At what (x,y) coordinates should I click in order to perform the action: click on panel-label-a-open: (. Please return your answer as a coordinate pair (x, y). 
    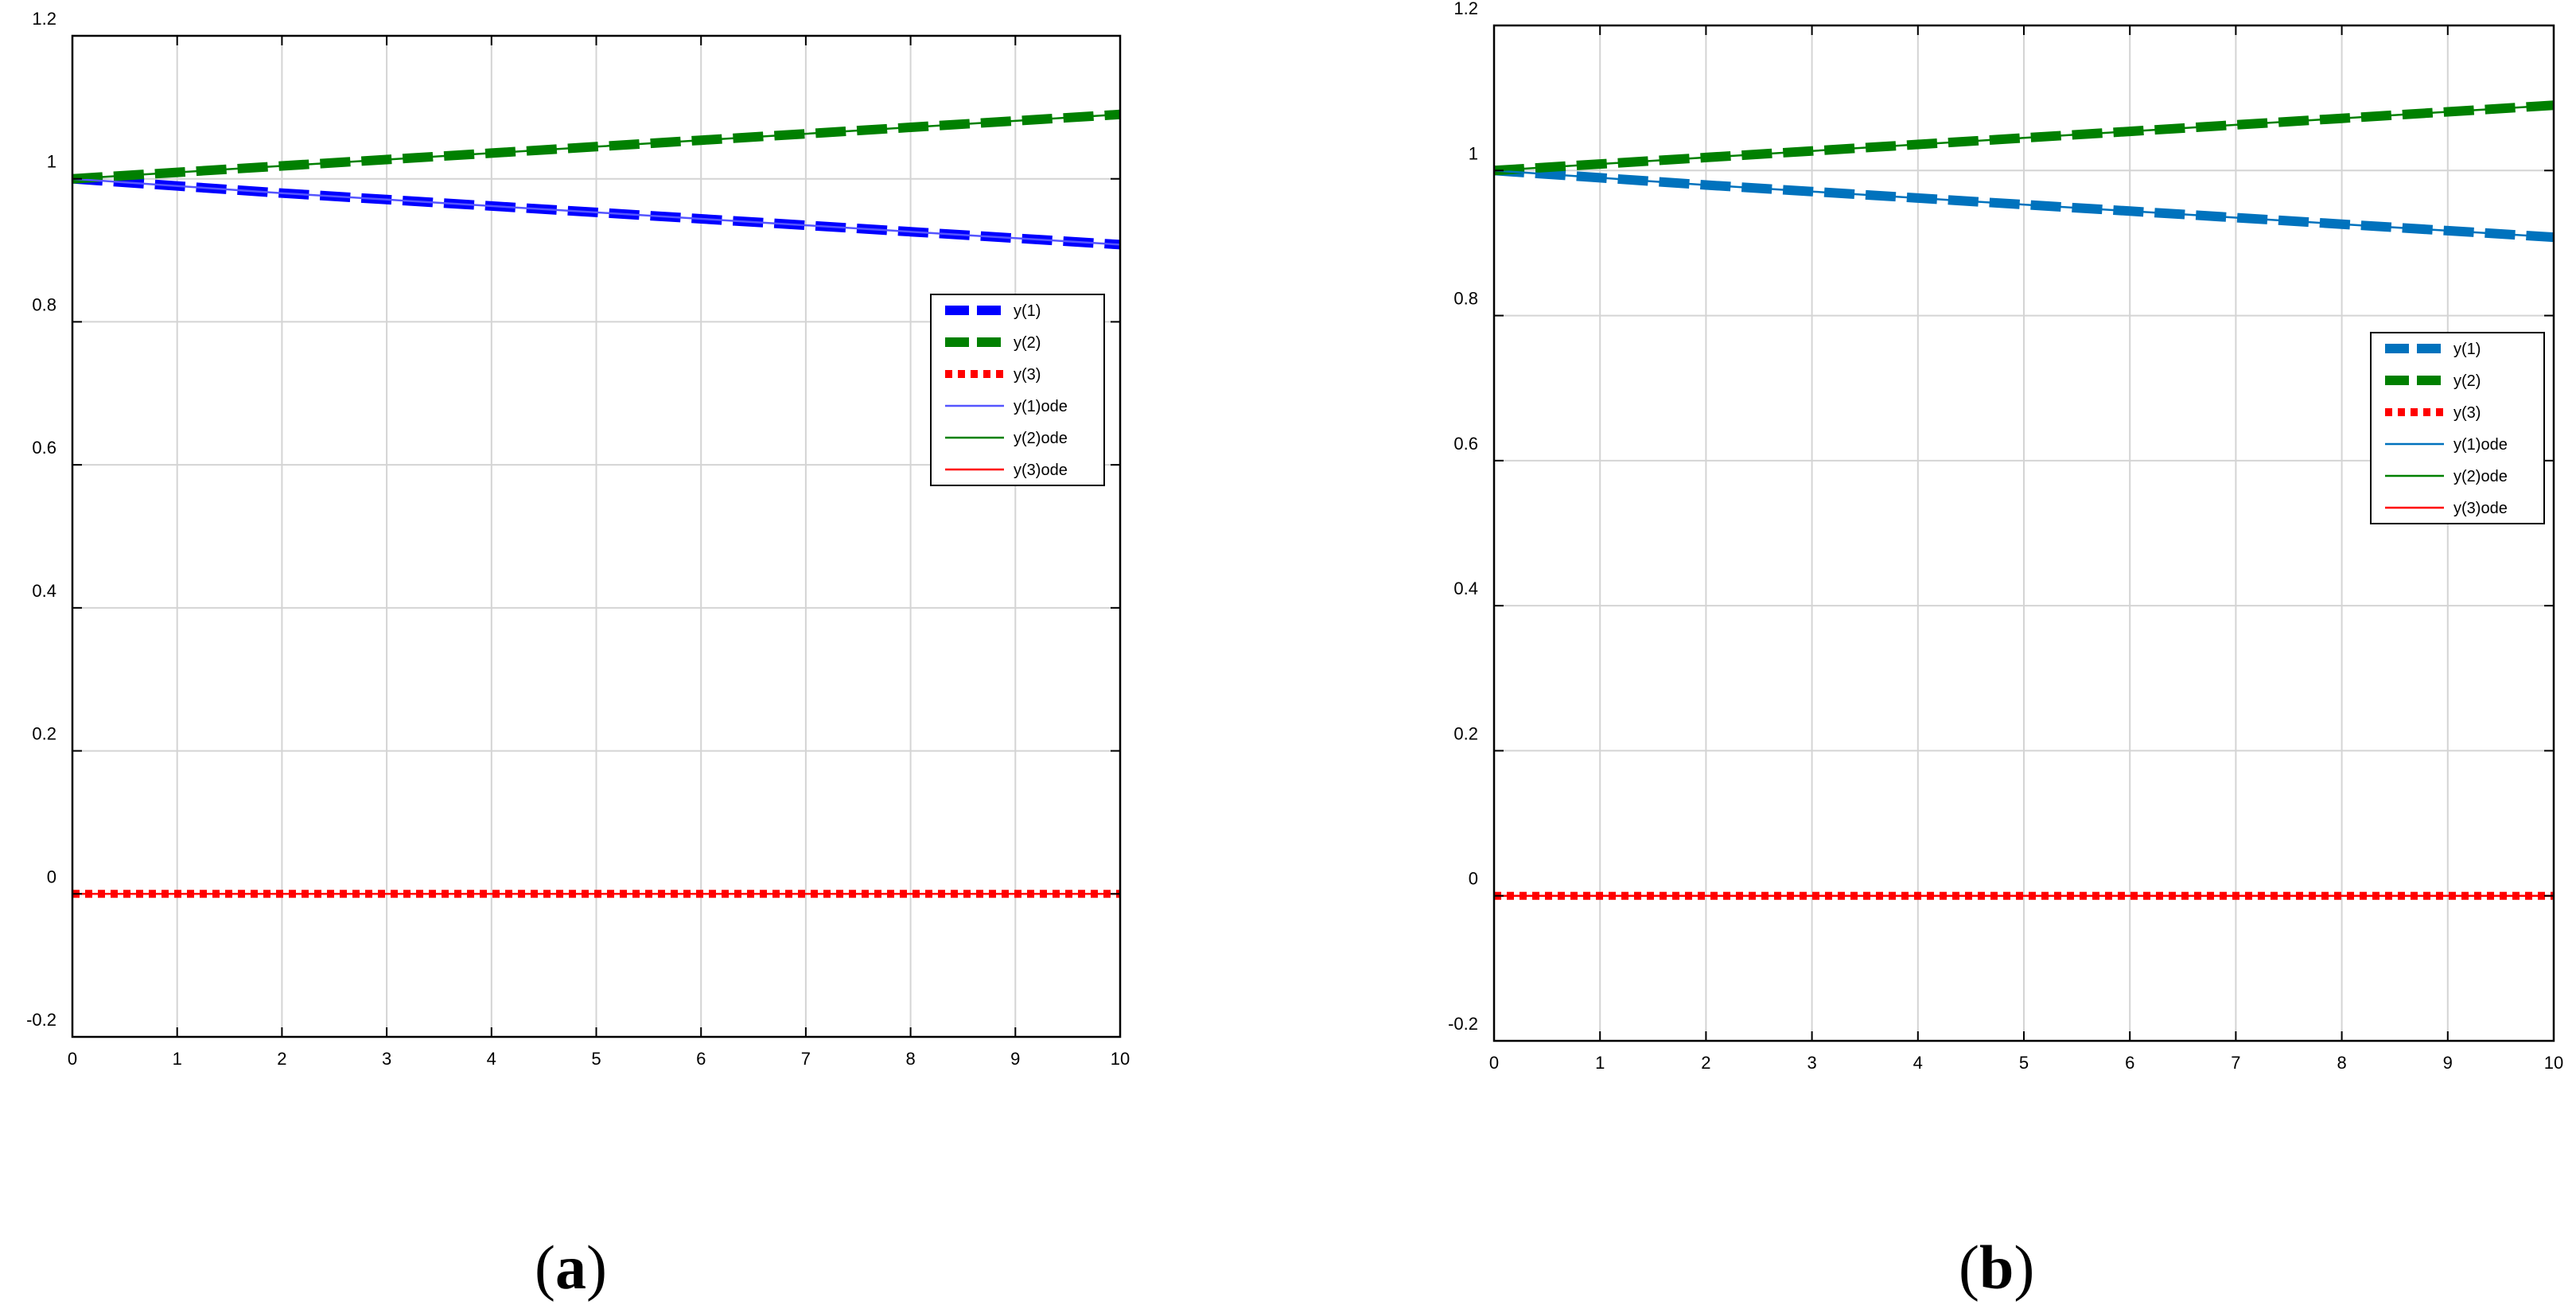
    Looking at the image, I should click on (545, 1268).